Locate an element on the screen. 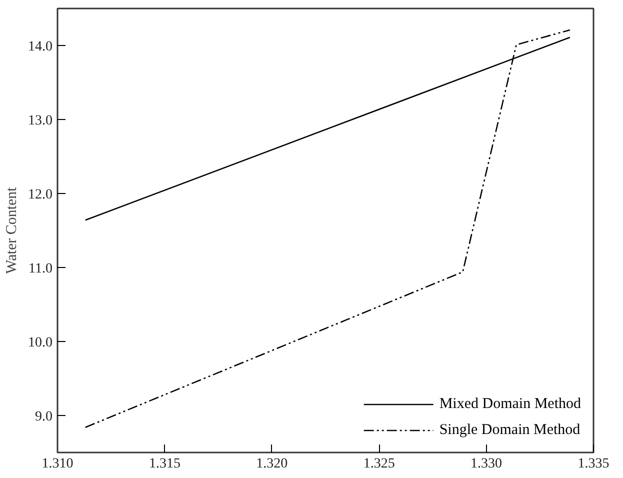  y-axis-title: Water Content is located at coordinates (12, 230).